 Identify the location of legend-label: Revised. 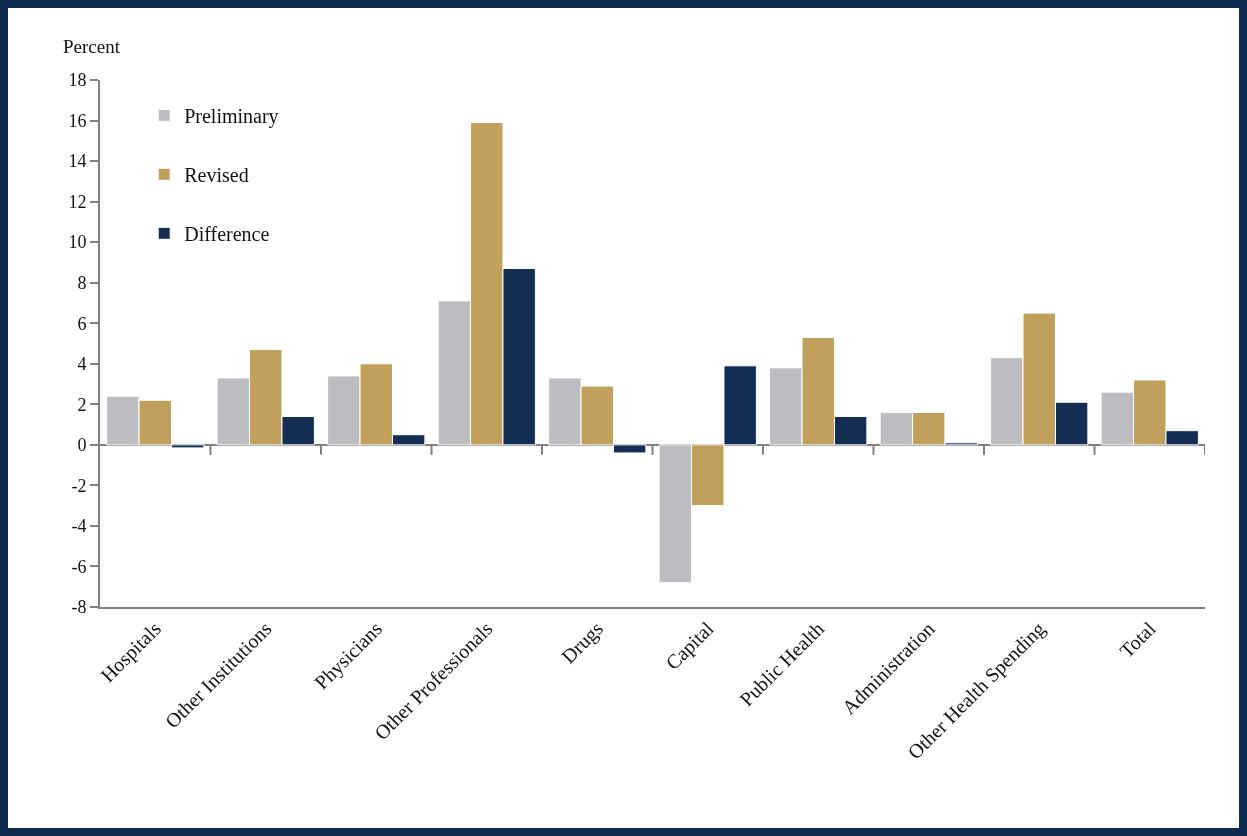
(216, 175).